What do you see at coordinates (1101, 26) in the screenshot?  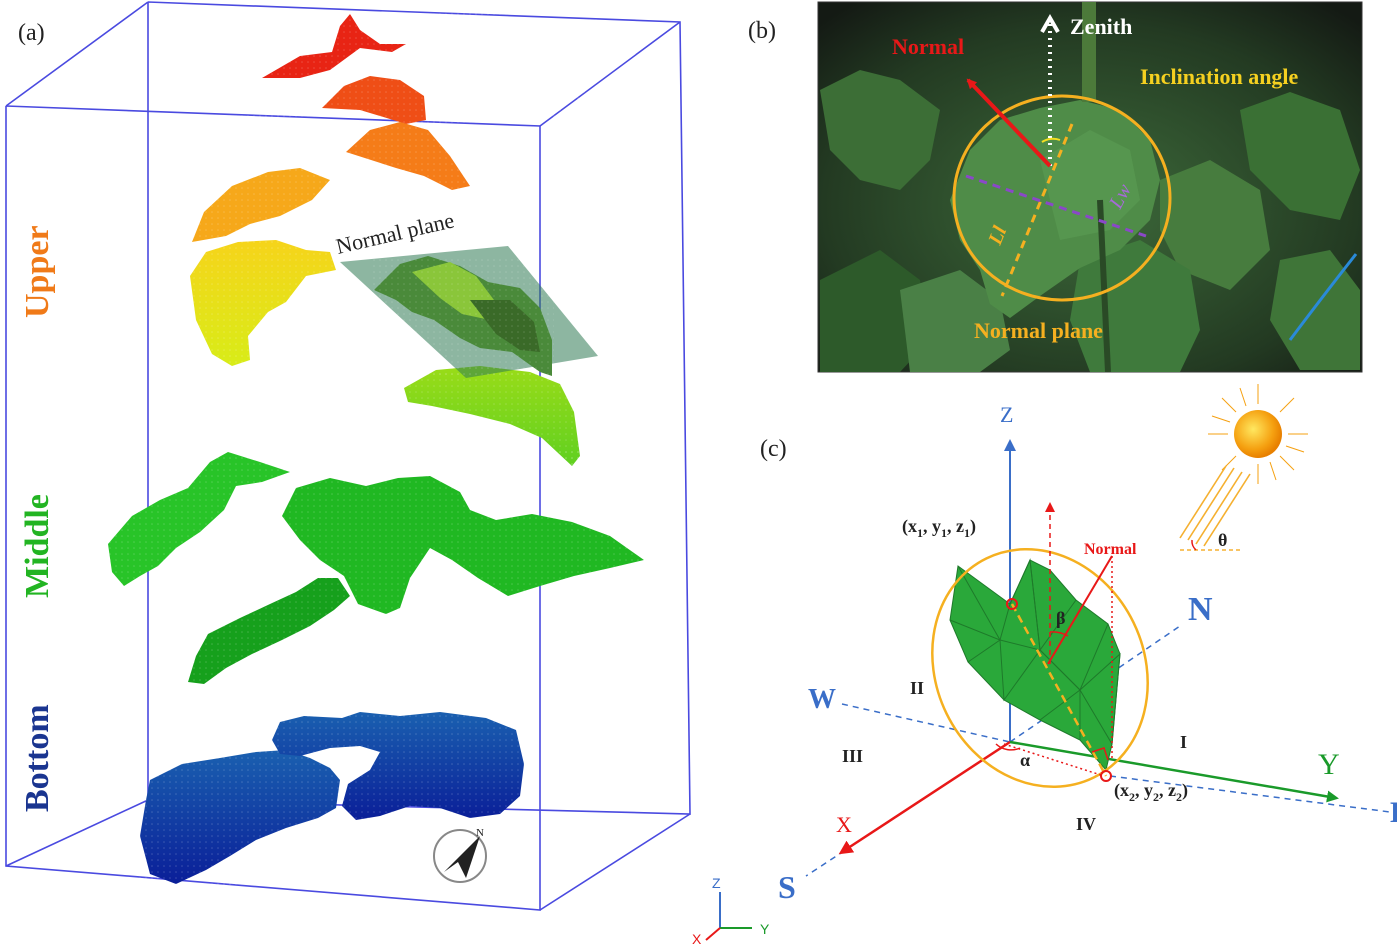 I see `zenith-label: Zenith` at bounding box center [1101, 26].